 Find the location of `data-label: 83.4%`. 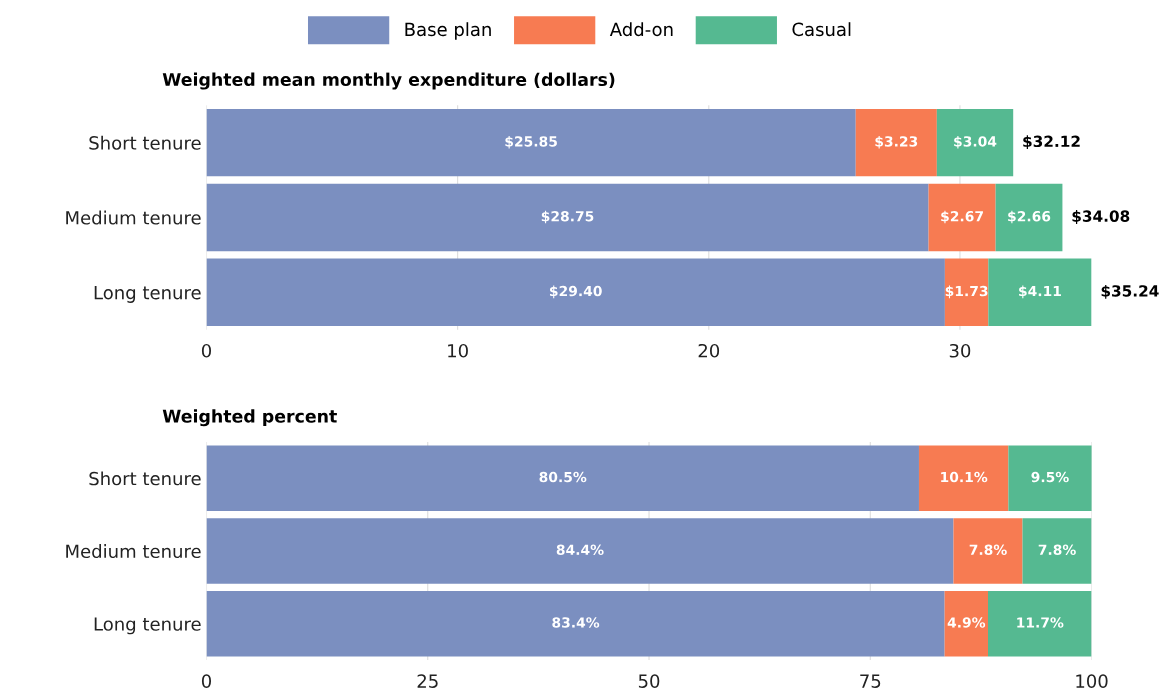

data-label: 83.4% is located at coordinates (576, 622).